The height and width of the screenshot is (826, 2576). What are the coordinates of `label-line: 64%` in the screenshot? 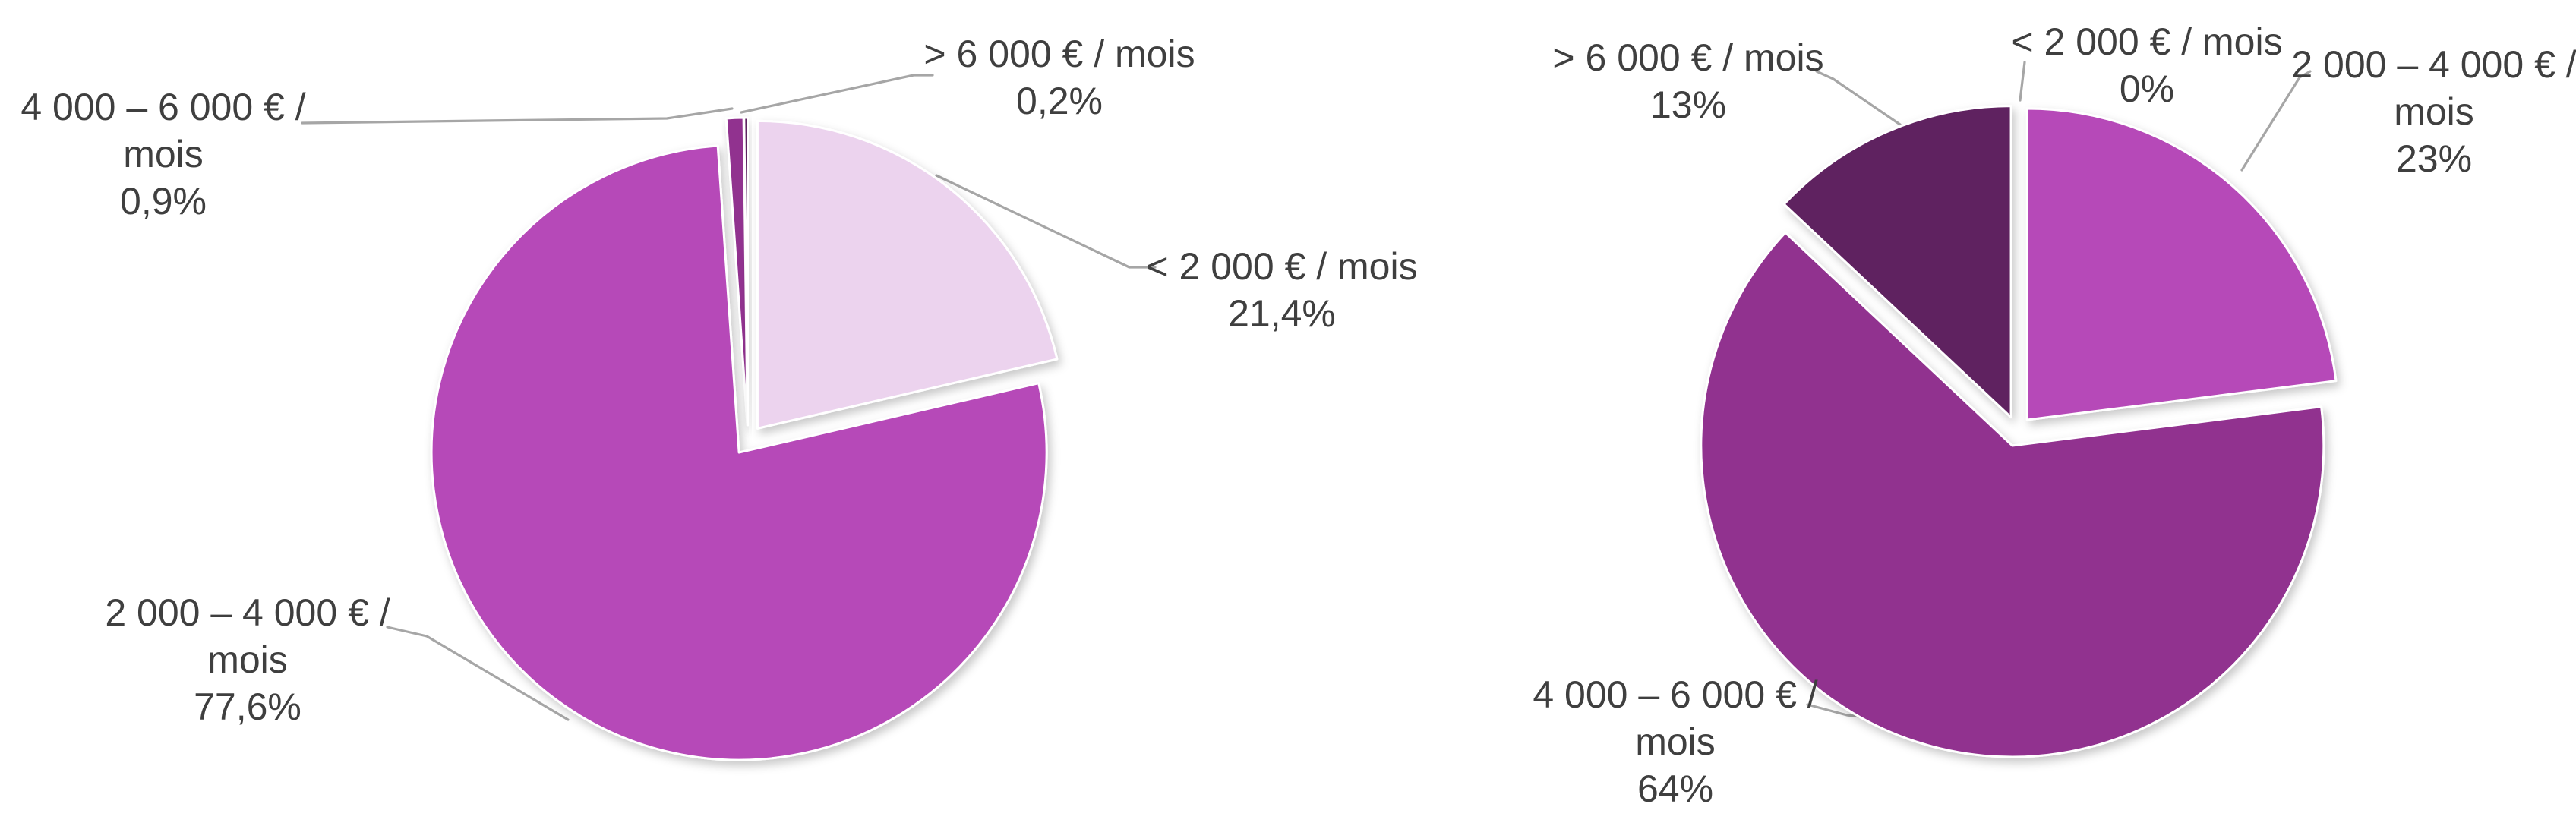 It's located at (1676, 789).